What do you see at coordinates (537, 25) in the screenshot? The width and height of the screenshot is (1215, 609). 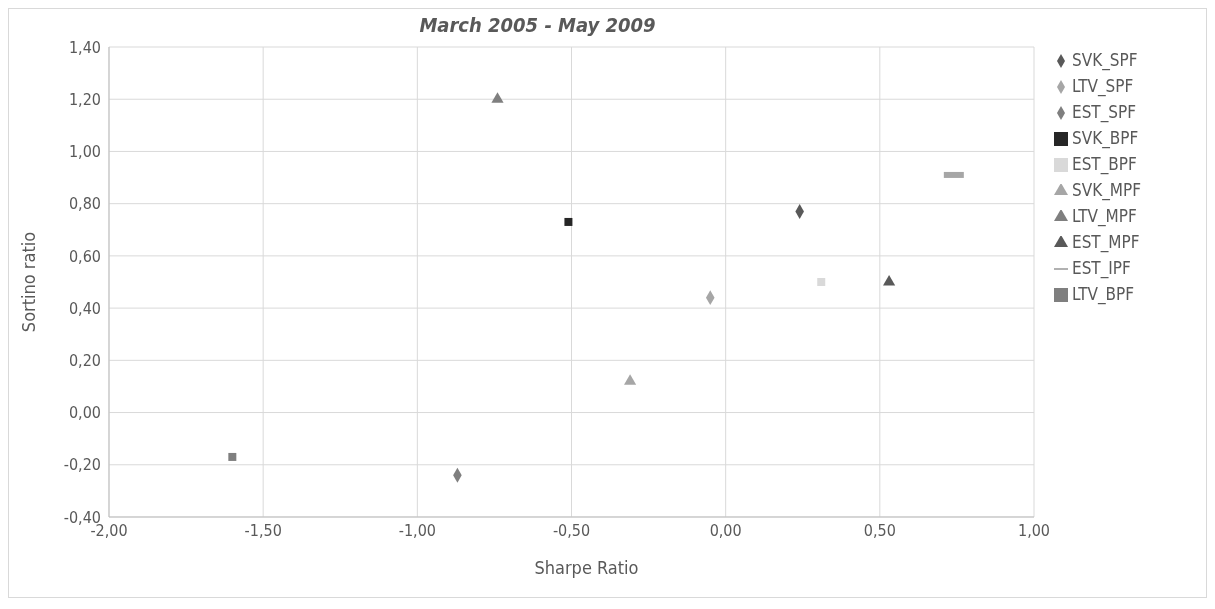 I see `chart-title: March 2005 - May 2009` at bounding box center [537, 25].